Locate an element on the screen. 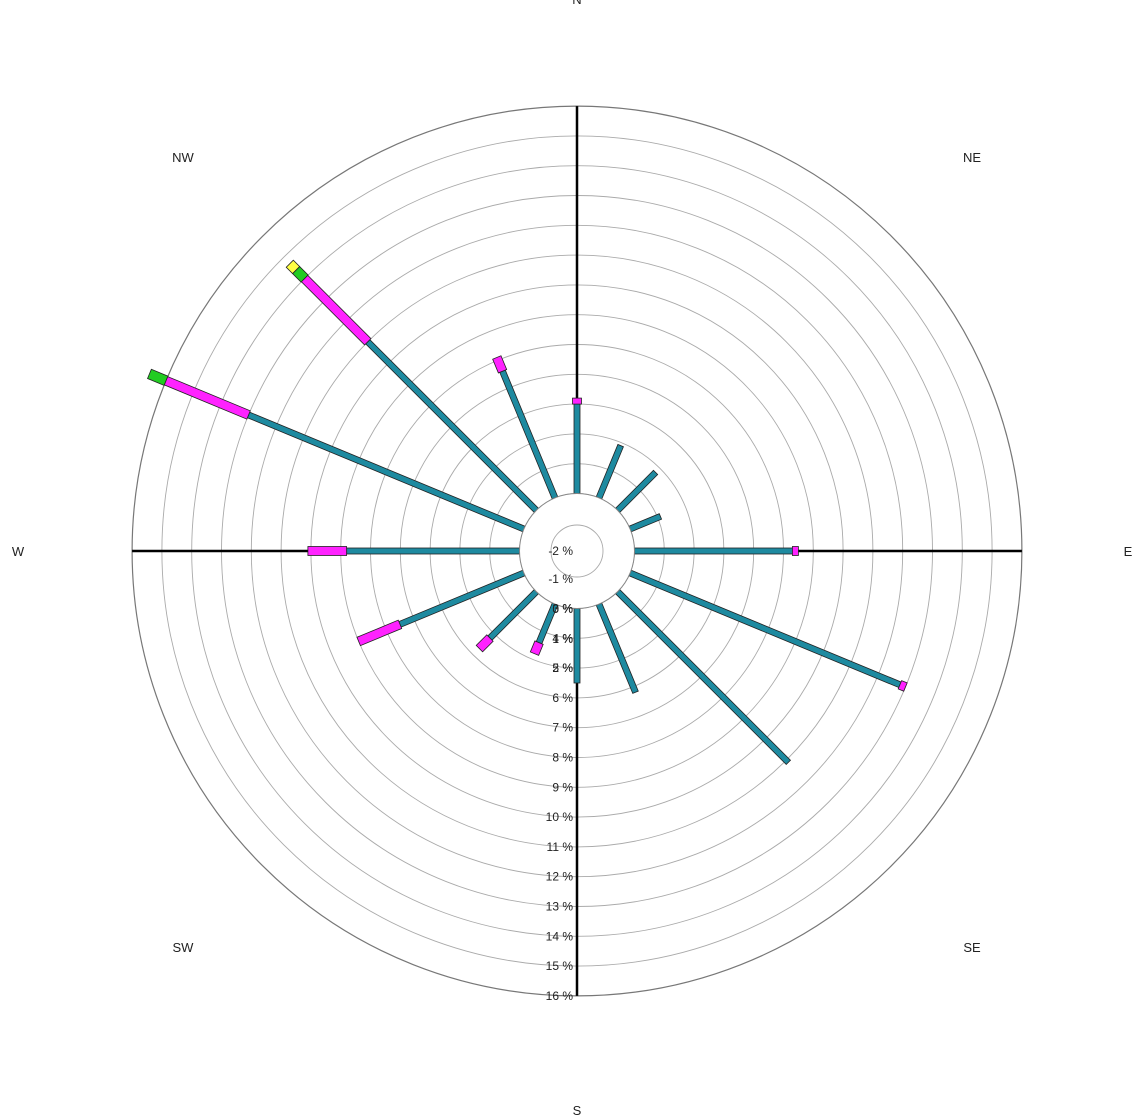  center-tick-label: 0 % is located at coordinates (562, 609).